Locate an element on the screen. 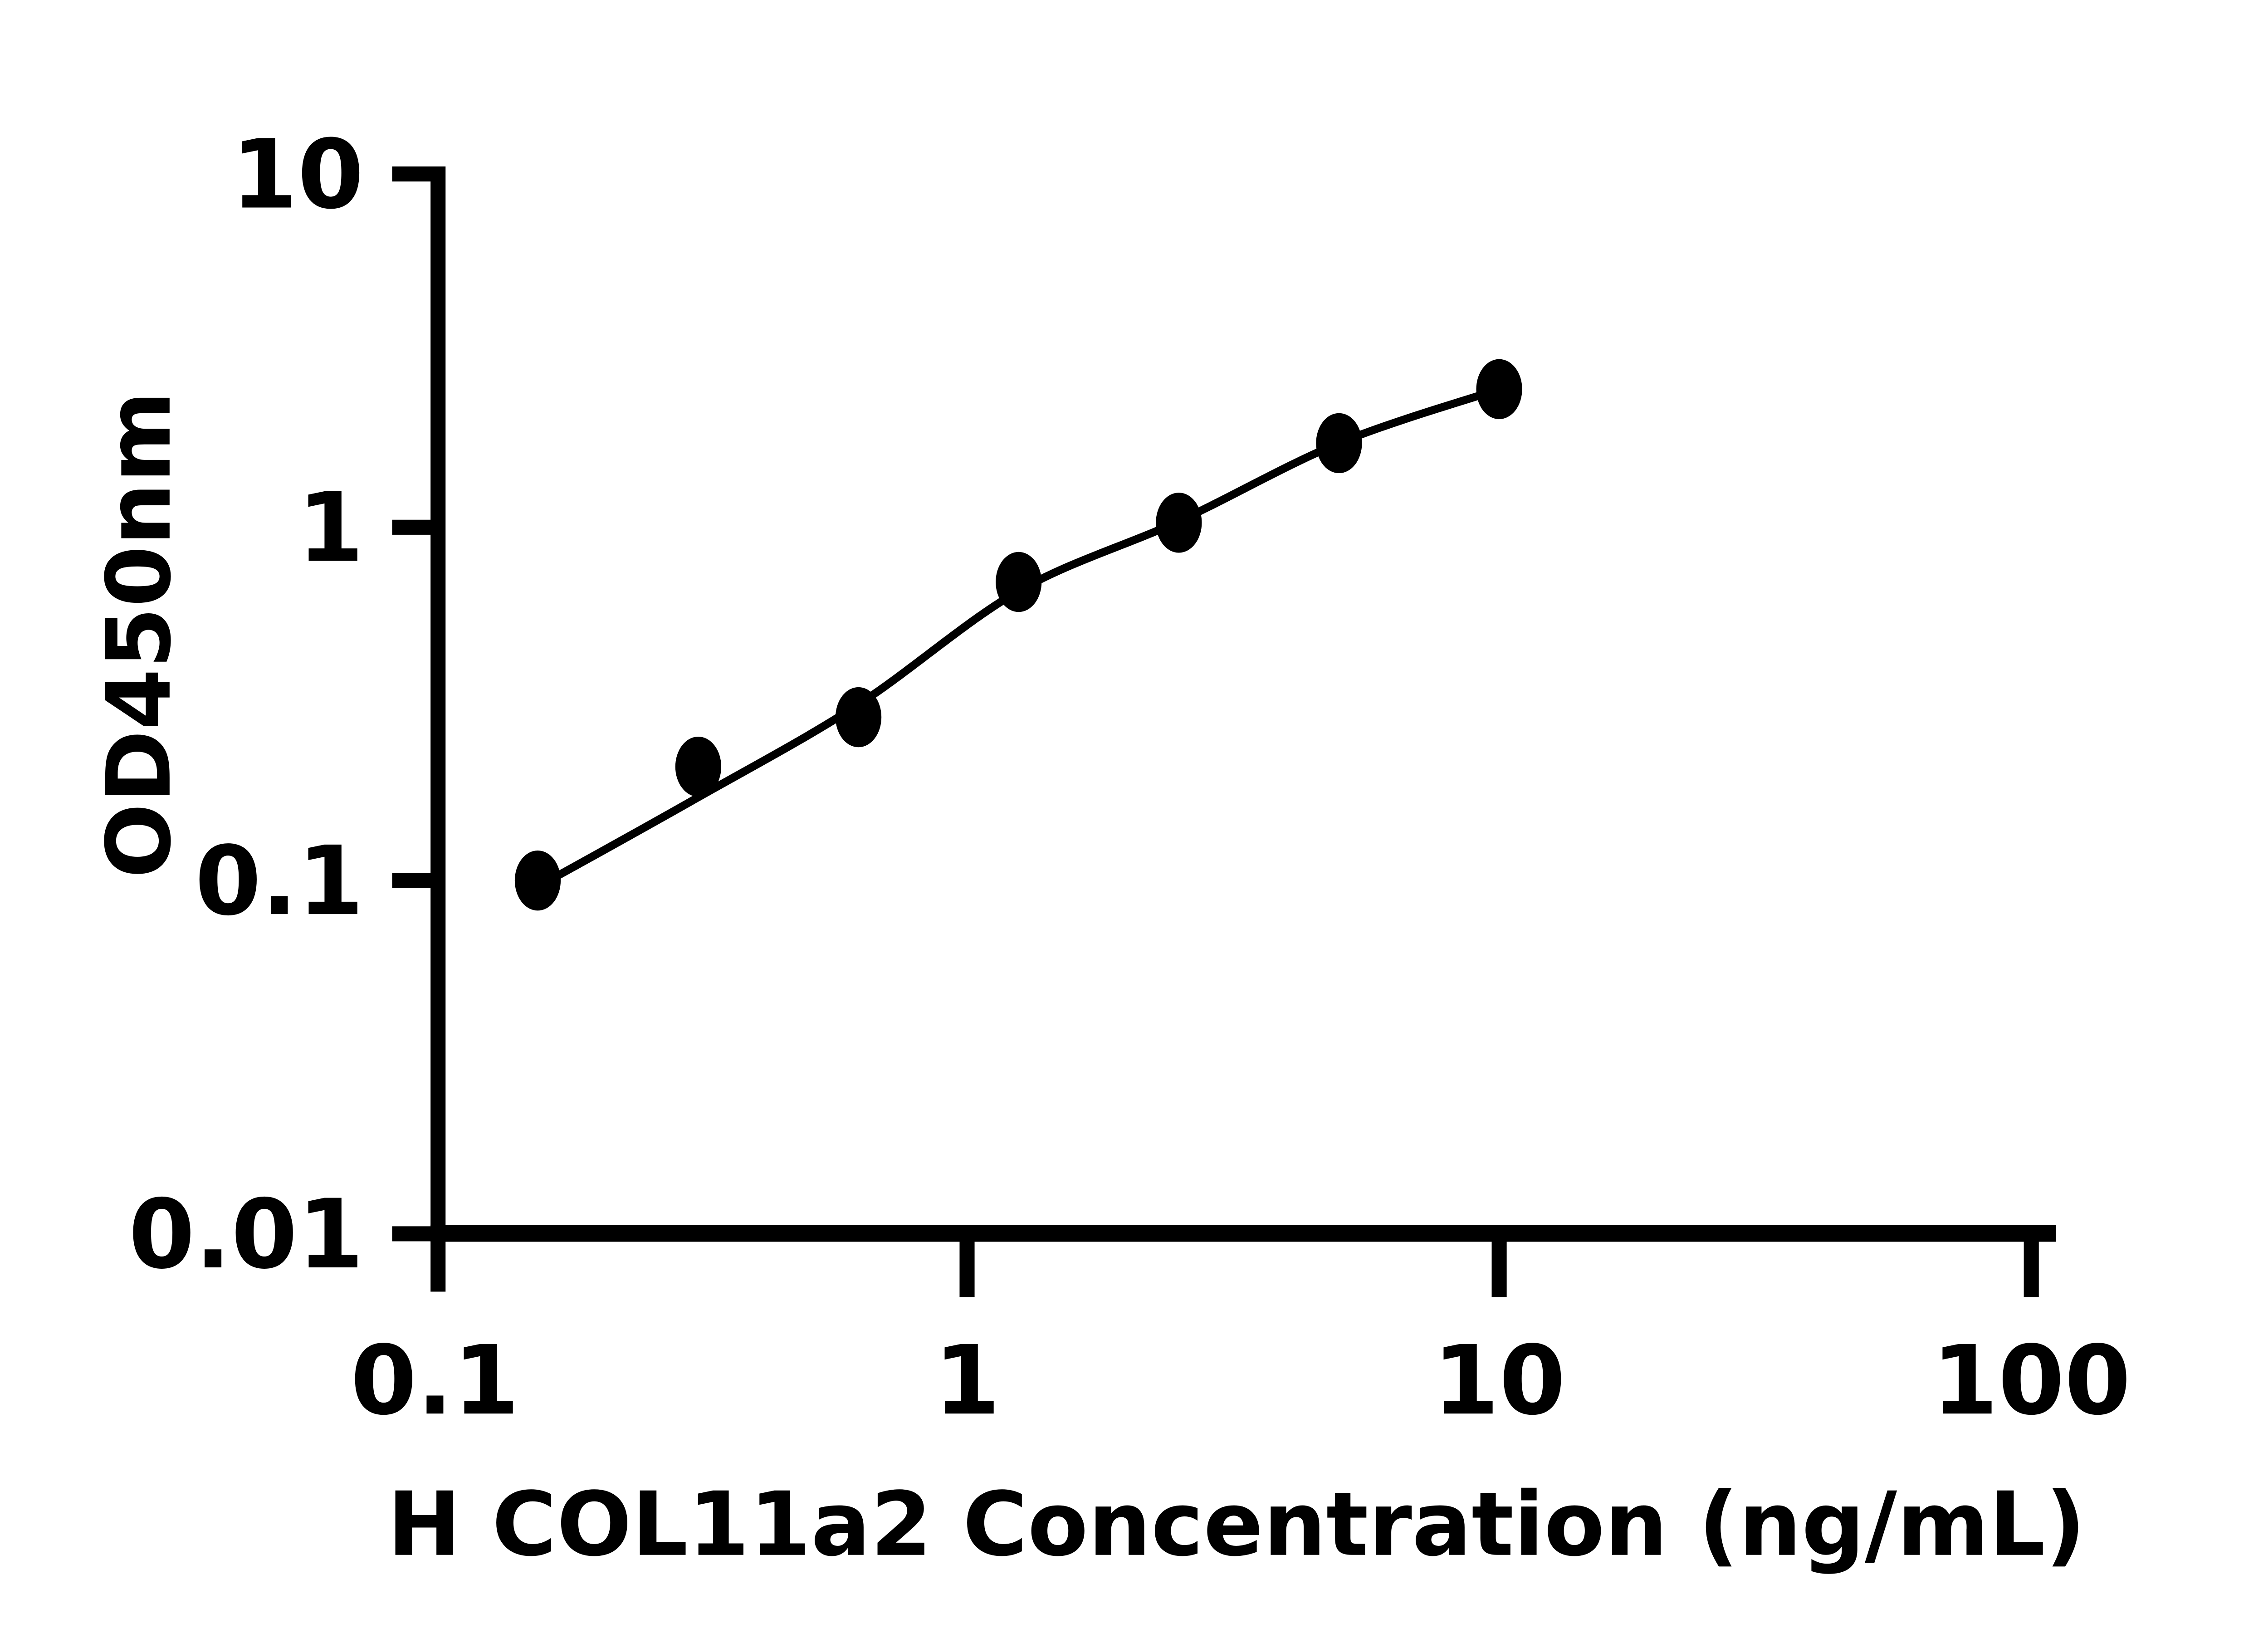 The width and height of the screenshot is (2268, 1633). y-axis-title: OD450nm is located at coordinates (140, 634).